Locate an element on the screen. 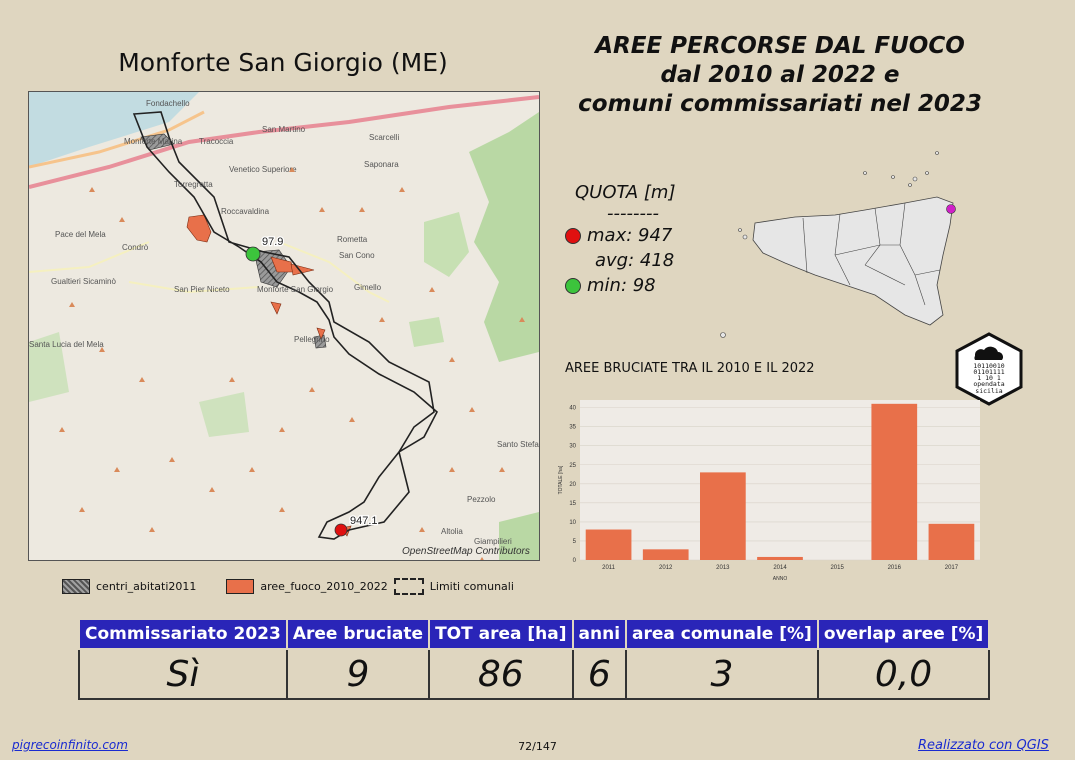 This screenshot has height=760, width=1075. place-label: Santa Lucia del Mela is located at coordinates (66, 344).